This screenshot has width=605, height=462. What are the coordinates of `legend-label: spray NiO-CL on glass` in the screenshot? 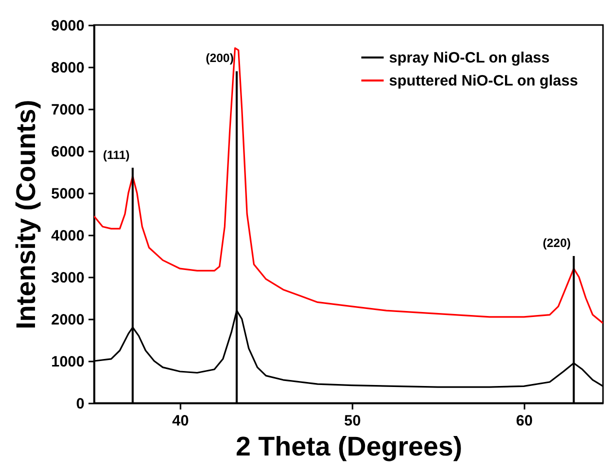 It's located at (469, 58).